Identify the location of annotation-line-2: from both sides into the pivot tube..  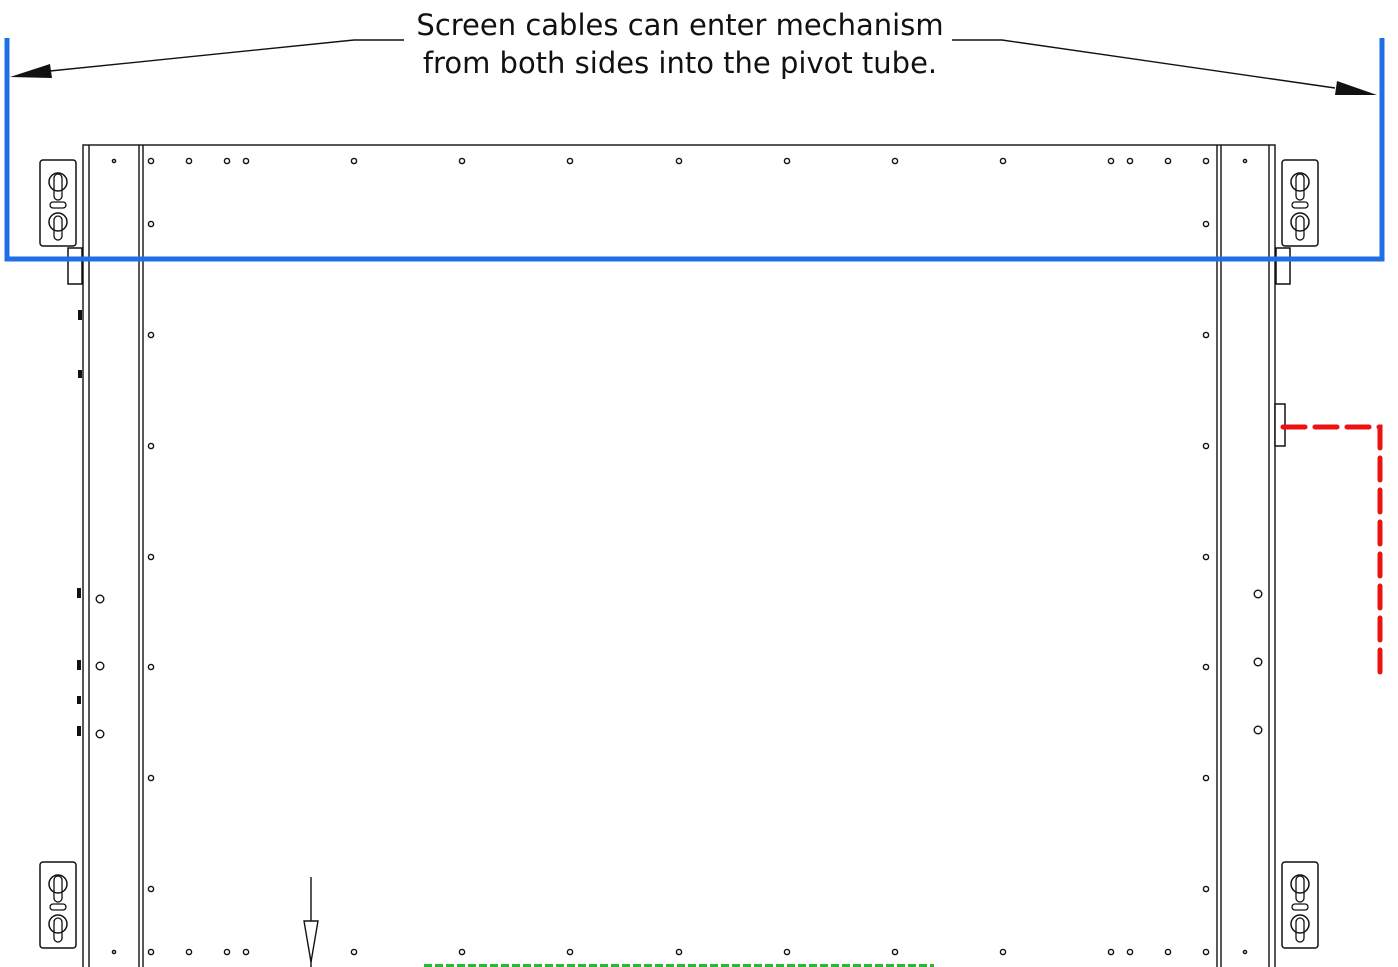
(680, 63).